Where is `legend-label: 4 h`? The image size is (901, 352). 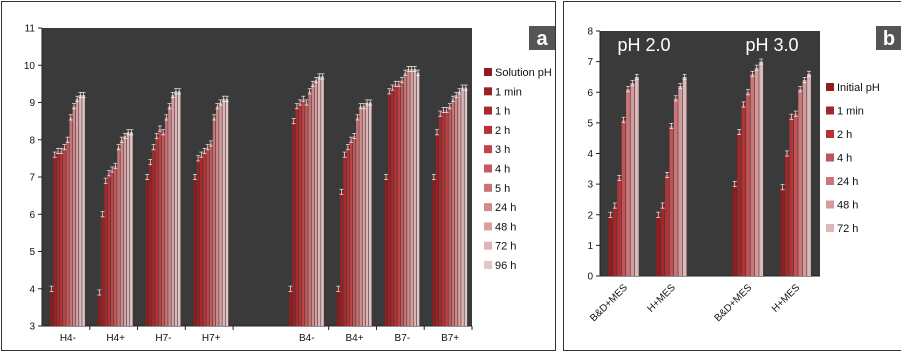 legend-label: 4 h is located at coordinates (844, 159).